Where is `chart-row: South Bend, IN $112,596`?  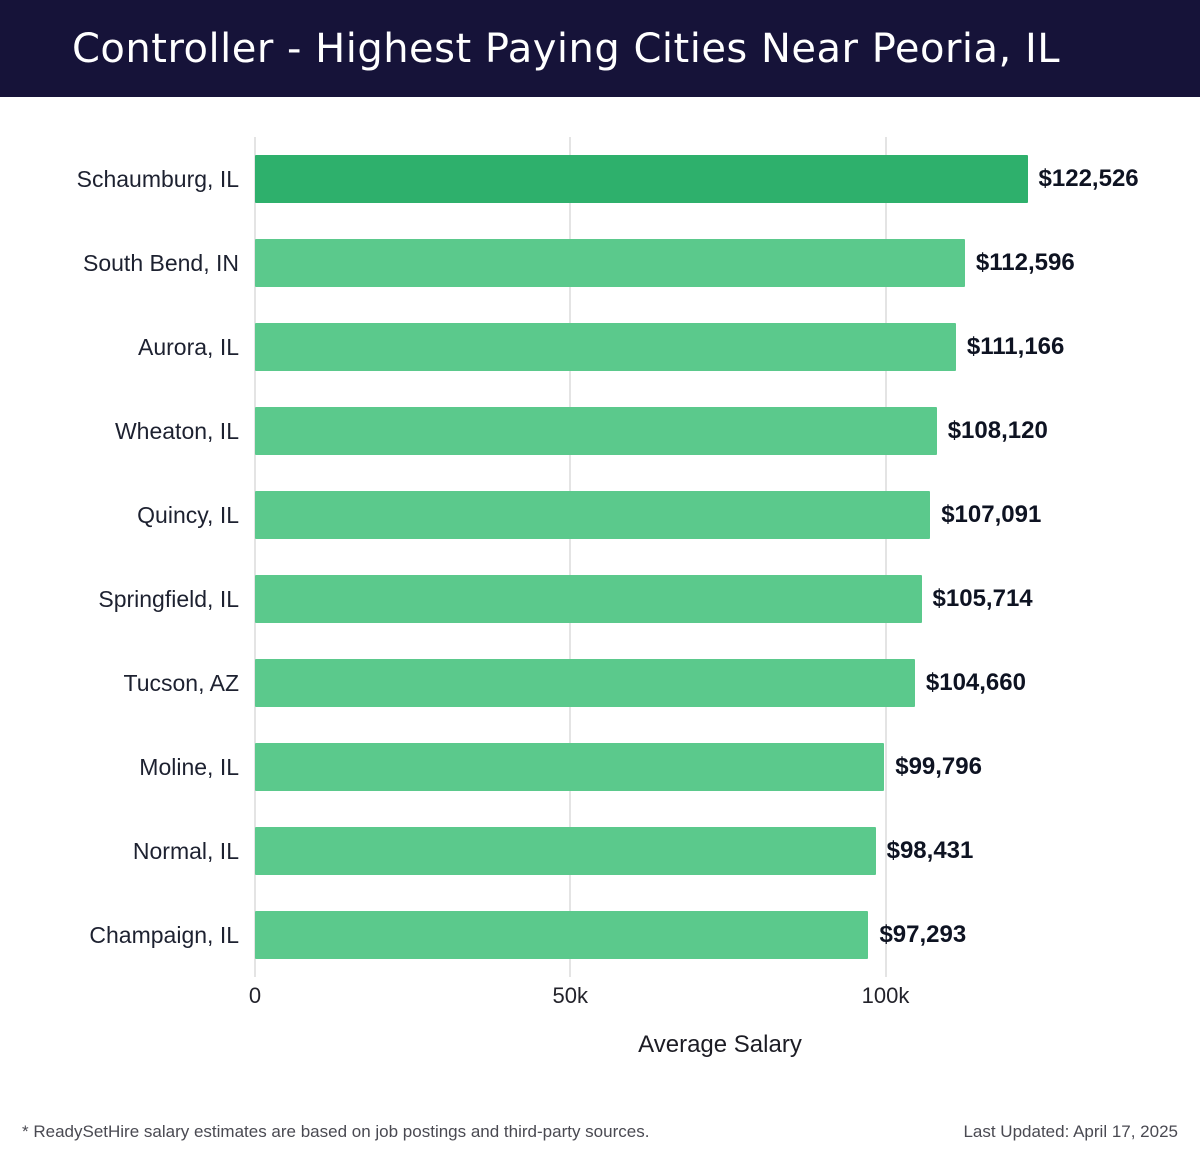 chart-row: South Bend, IN $112,596 is located at coordinates (600, 263).